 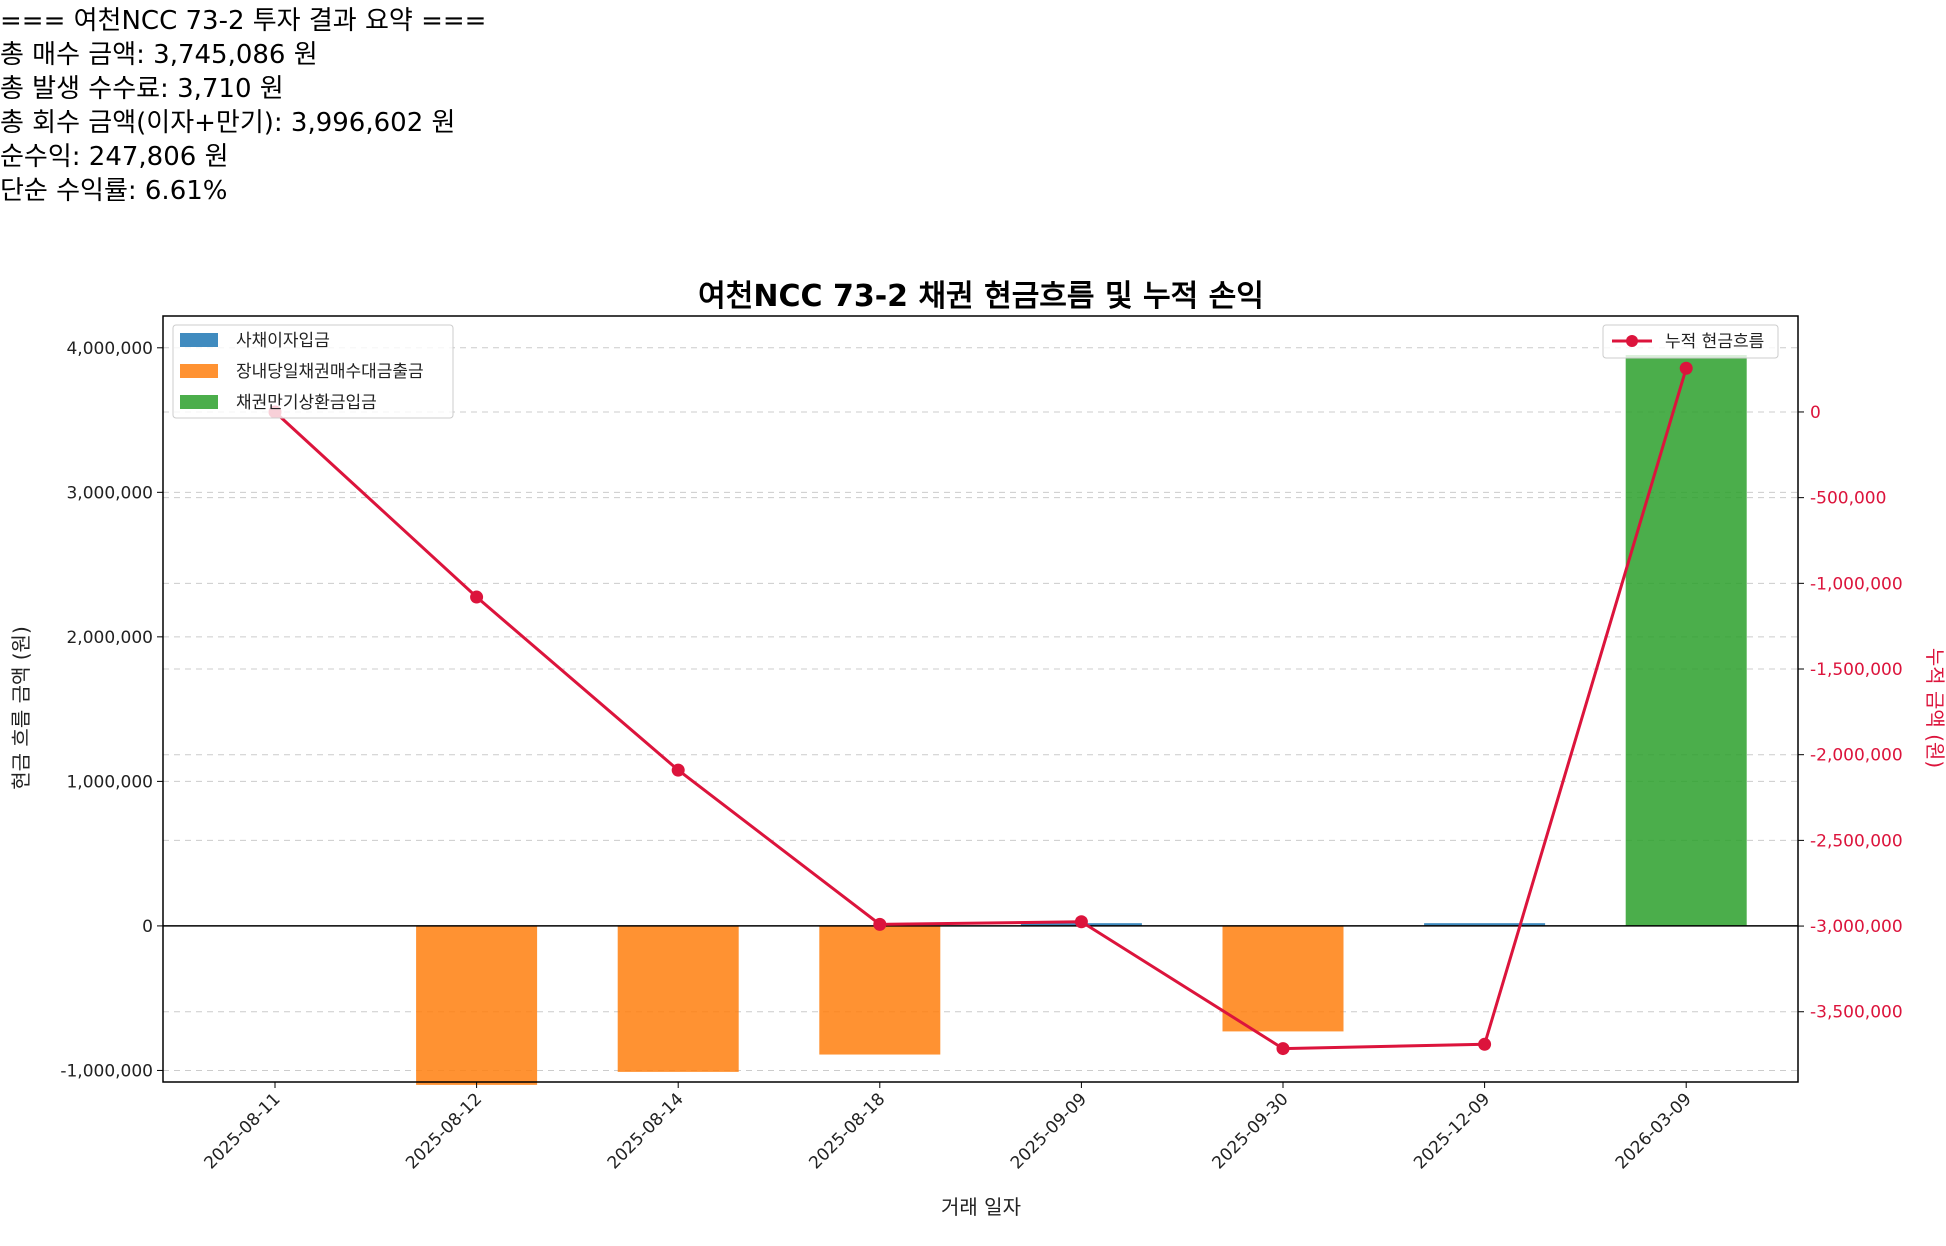 What do you see at coordinates (109, 493) in the screenshot?
I see `y-tick-label: 3,000,000` at bounding box center [109, 493].